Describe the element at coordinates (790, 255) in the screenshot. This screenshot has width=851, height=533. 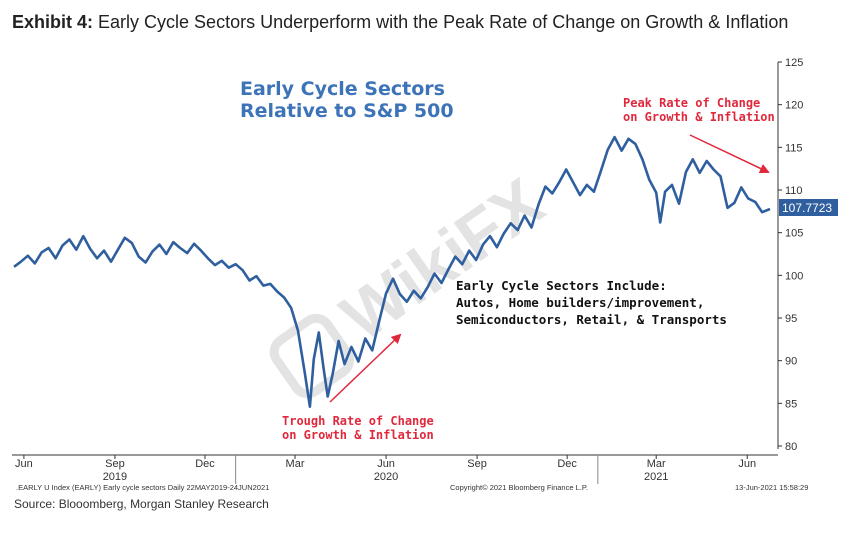
I see `y-axis-ticks: 80 85 90 95 100 105 110 115 120 125` at that location.